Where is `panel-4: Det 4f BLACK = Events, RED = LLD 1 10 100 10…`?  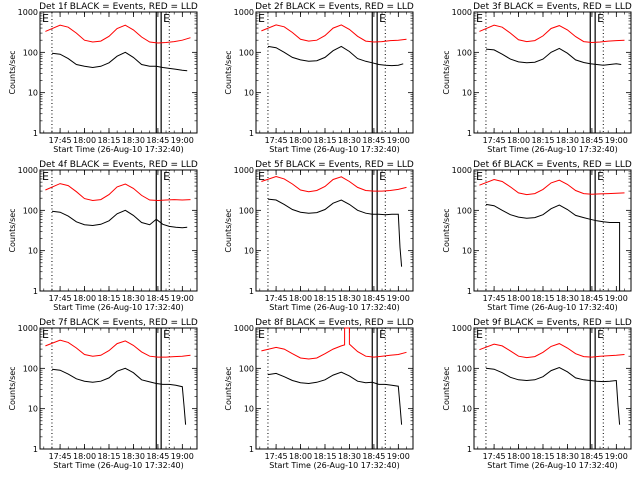 panel-4: Det 4f BLACK = Events, RED = LLD 1 10 100 10… is located at coordinates (103, 236).